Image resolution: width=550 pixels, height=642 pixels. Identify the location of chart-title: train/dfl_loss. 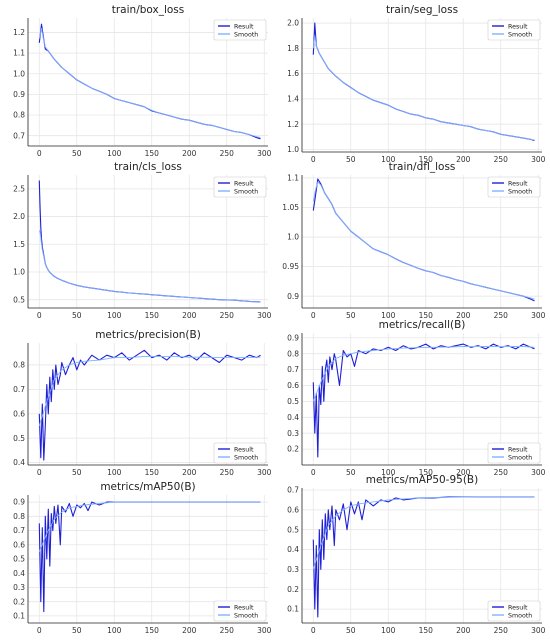
(422, 167).